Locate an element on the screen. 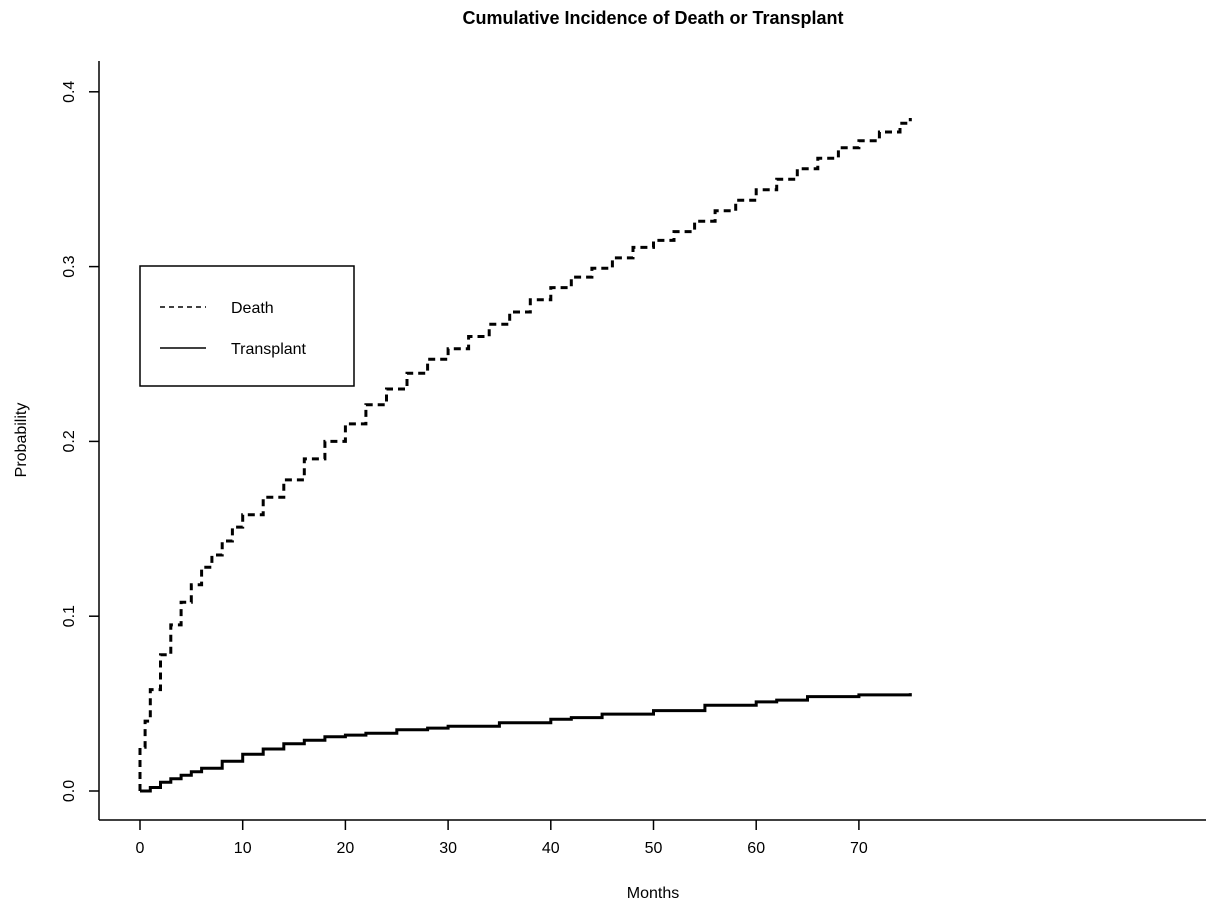  series-line-transplant is located at coordinates (526, 743).